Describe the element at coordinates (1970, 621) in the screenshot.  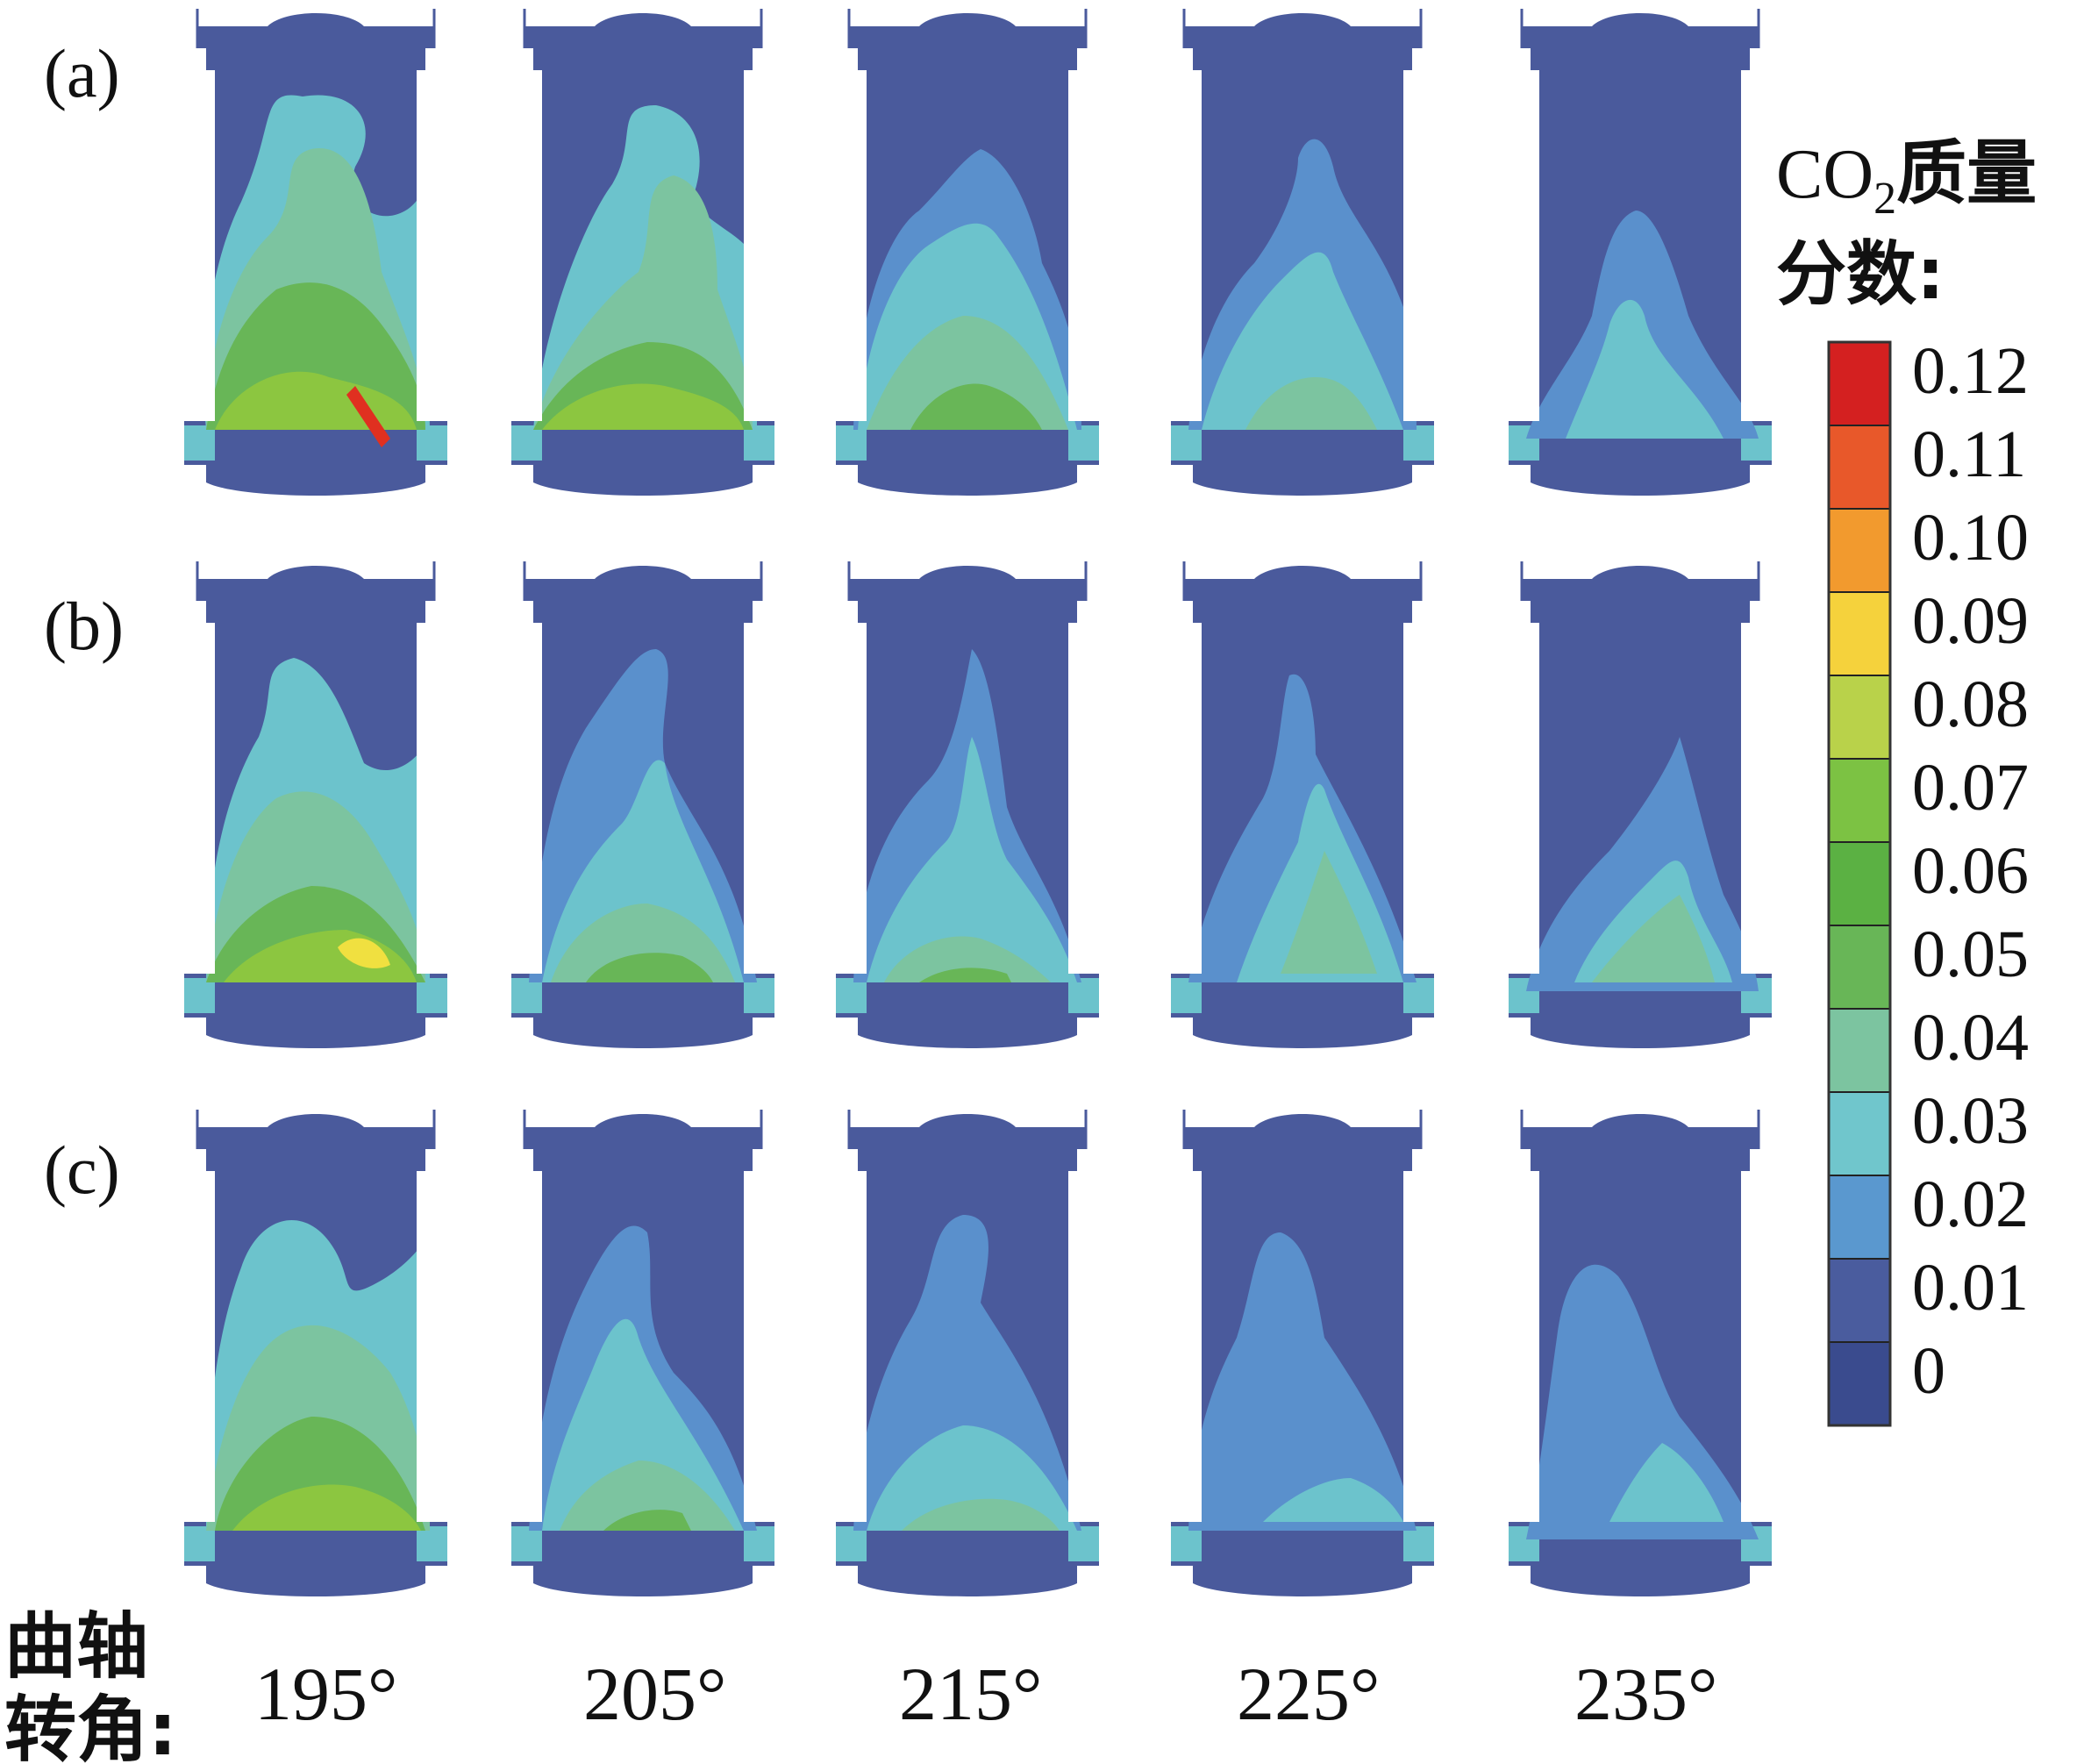
I see `legend-tick-3: 0.09` at that location.